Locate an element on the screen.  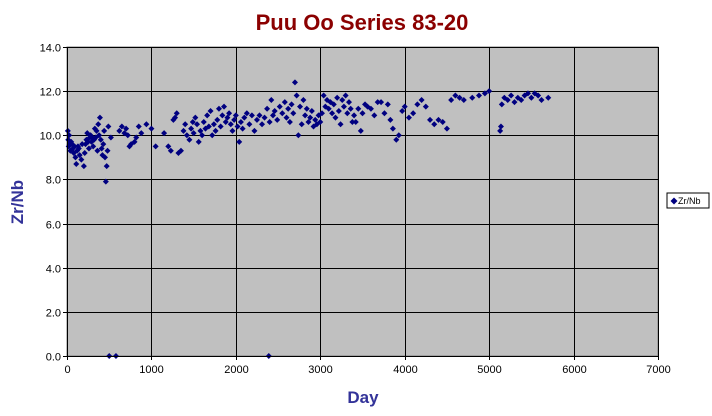
y-tick-label: 0.0 is located at coordinates (53, 358).